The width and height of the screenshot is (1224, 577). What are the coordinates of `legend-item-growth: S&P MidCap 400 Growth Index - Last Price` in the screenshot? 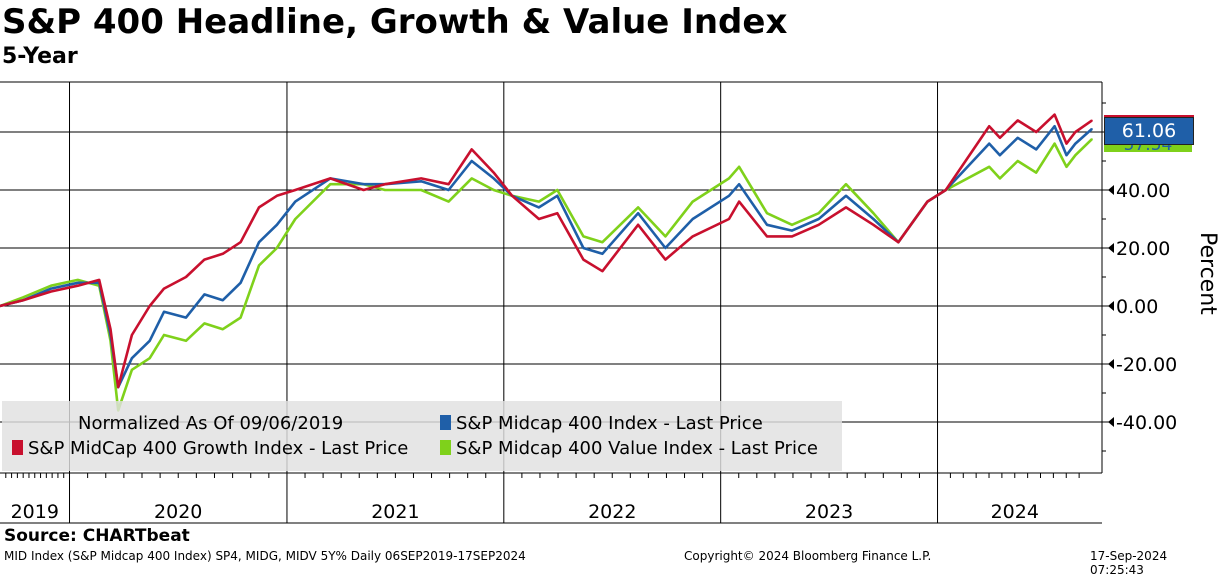 It's located at (210, 448).